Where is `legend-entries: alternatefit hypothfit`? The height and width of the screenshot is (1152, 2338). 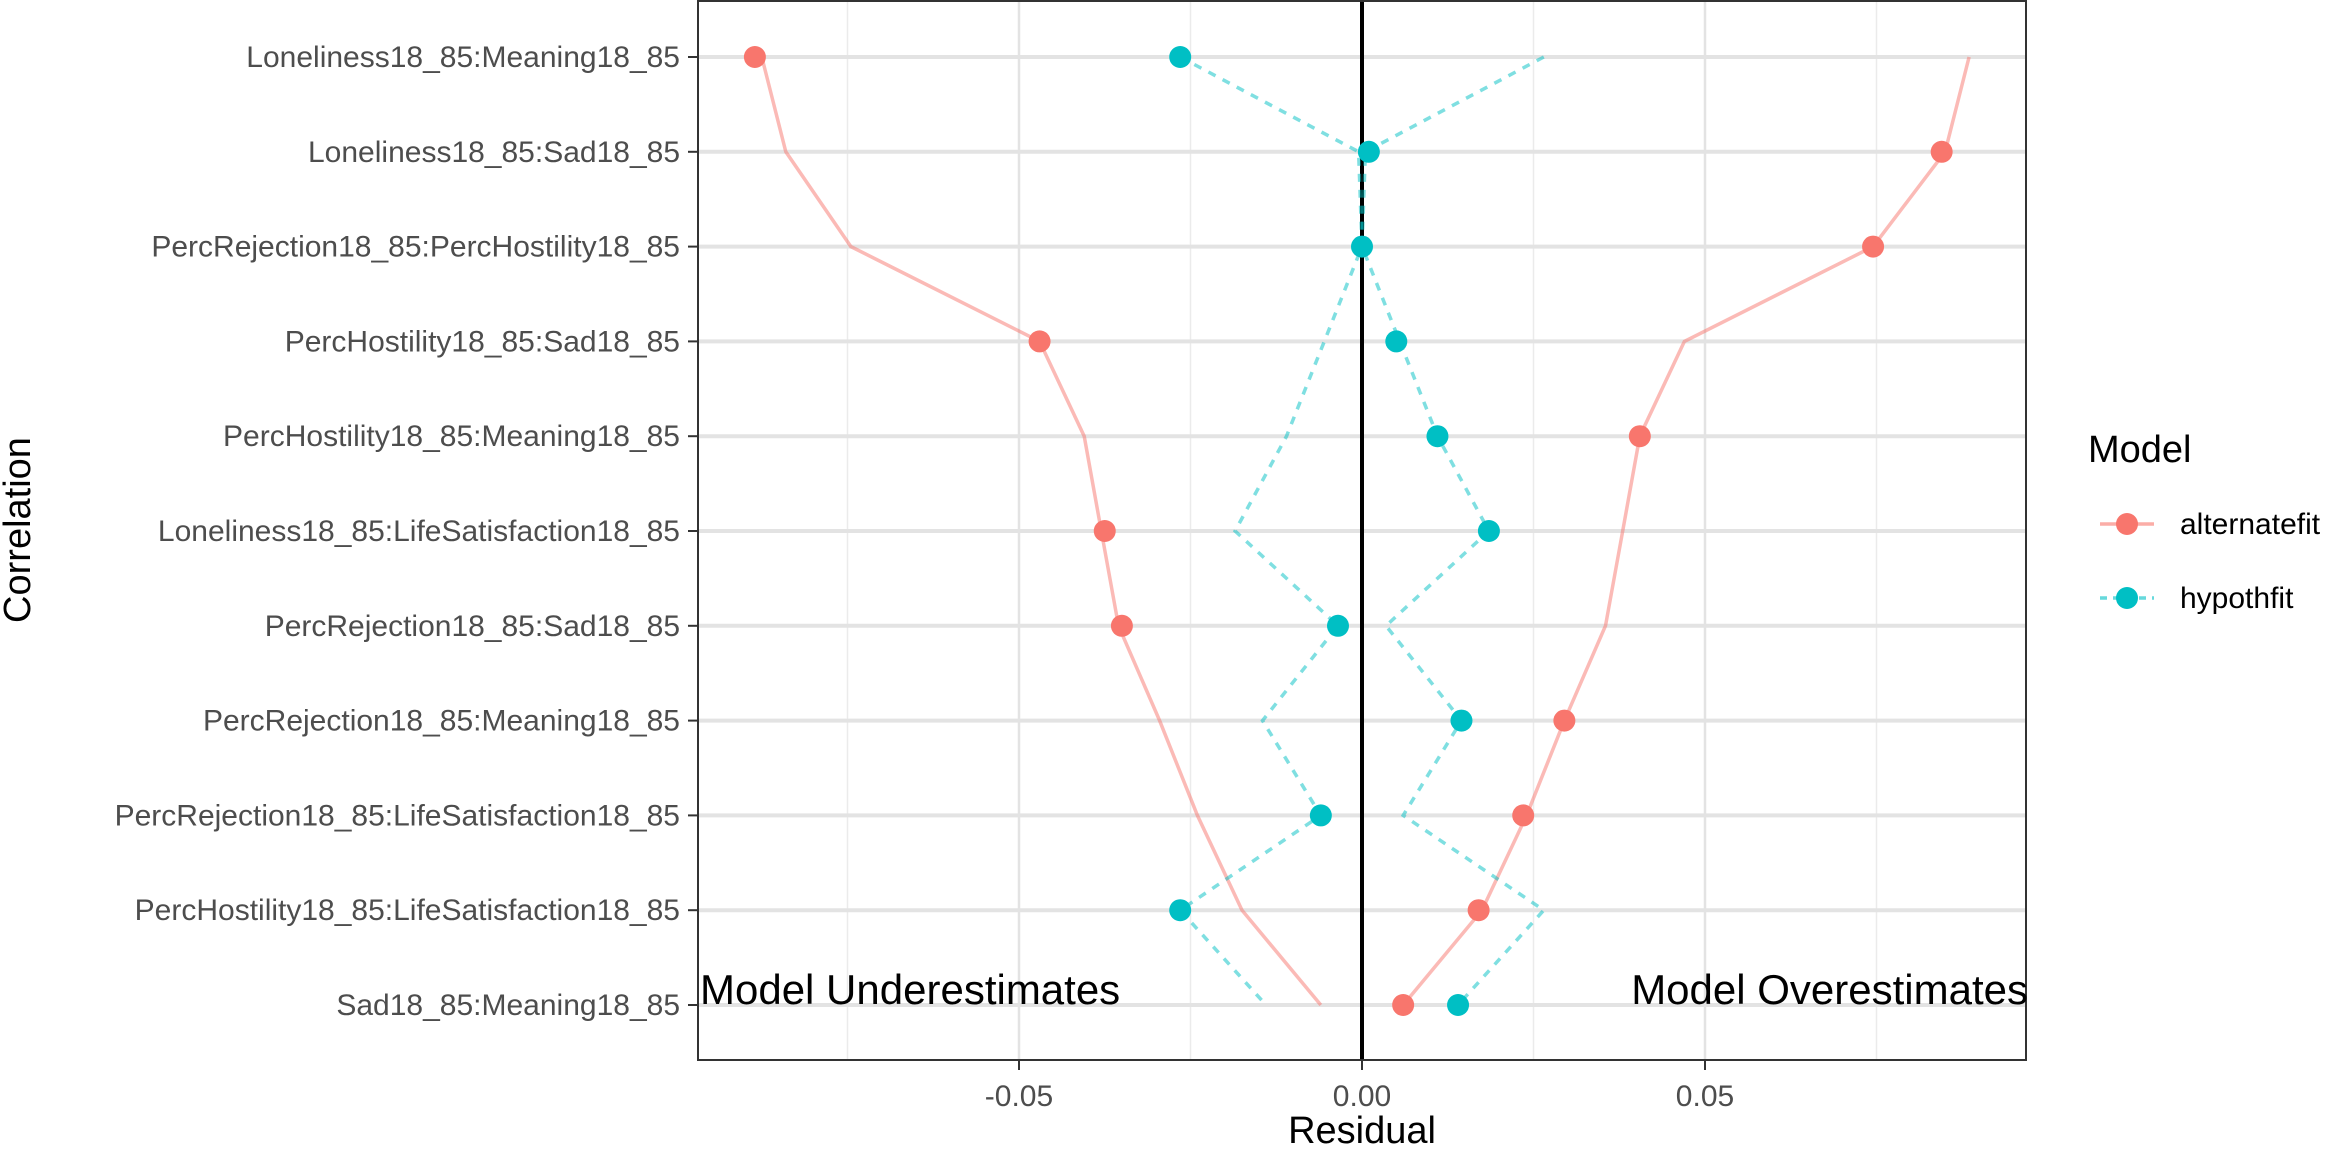 legend-entries: alternatefit hypothfit is located at coordinates (2210, 561).